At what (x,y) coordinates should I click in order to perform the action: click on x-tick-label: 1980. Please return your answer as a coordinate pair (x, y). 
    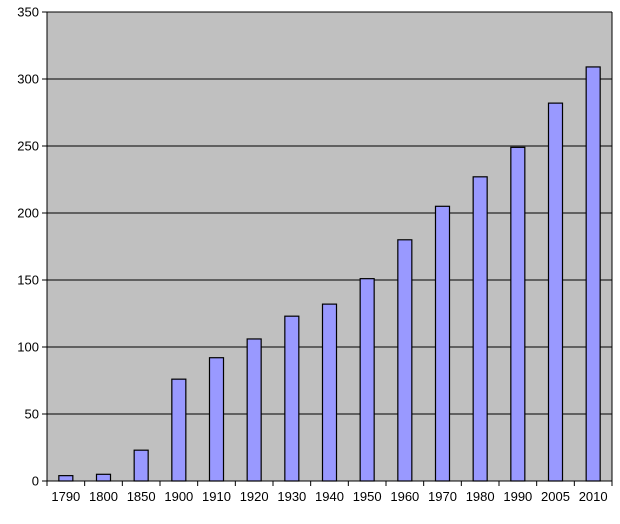
    Looking at the image, I should click on (480, 496).